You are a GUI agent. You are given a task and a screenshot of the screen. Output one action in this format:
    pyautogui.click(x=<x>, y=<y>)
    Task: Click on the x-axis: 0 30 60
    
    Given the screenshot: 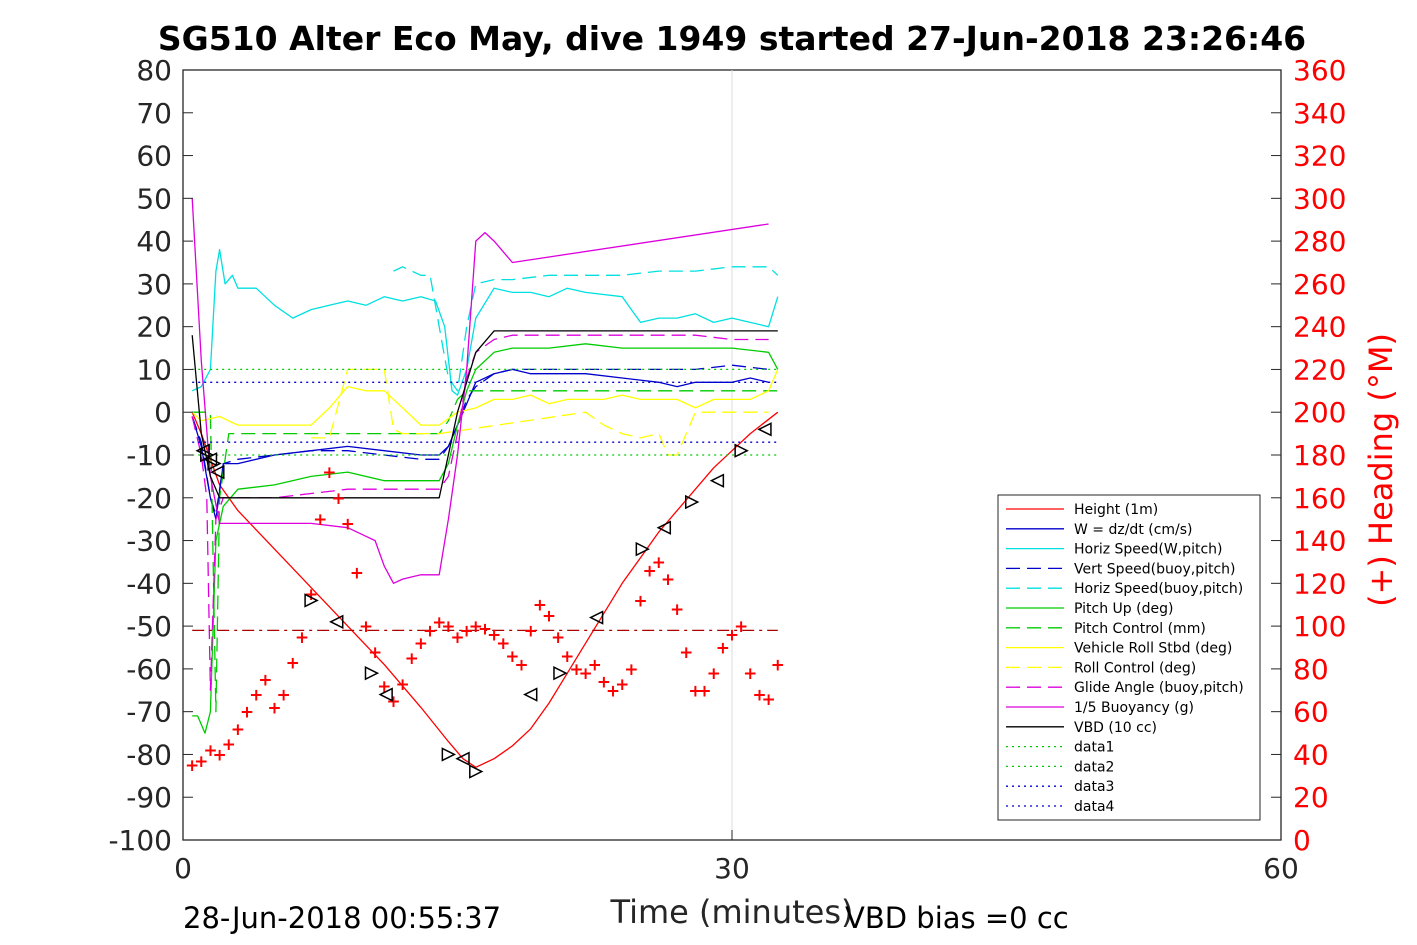 What is the action you would take?
    pyautogui.click(x=736, y=857)
    